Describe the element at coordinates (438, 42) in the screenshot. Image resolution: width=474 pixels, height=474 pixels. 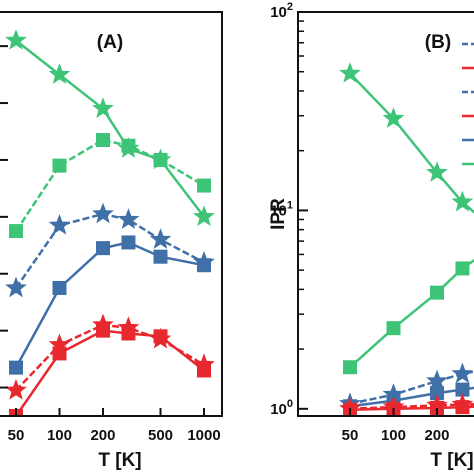
I see `panel-b-title: (B)` at that location.